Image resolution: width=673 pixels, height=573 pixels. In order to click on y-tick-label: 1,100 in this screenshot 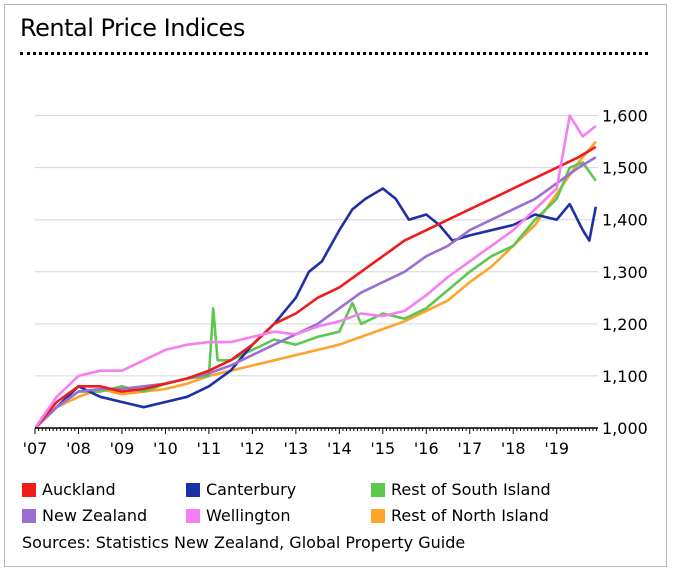, I will do `click(625, 376)`.